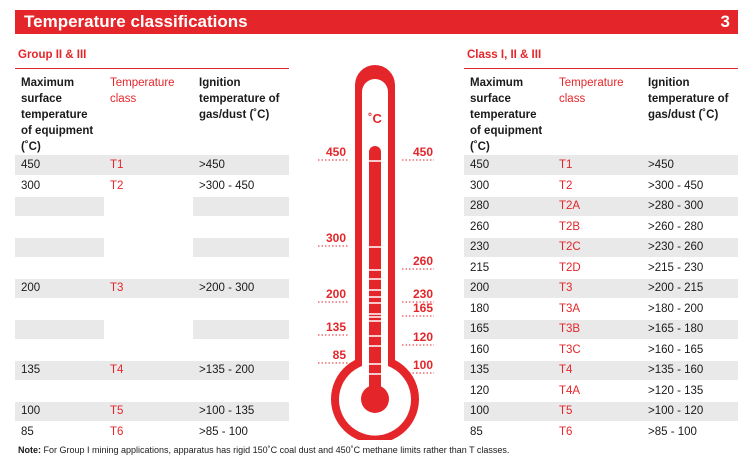 The width and height of the screenshot is (747, 462). I want to click on left-title-rule, so click(152, 68).